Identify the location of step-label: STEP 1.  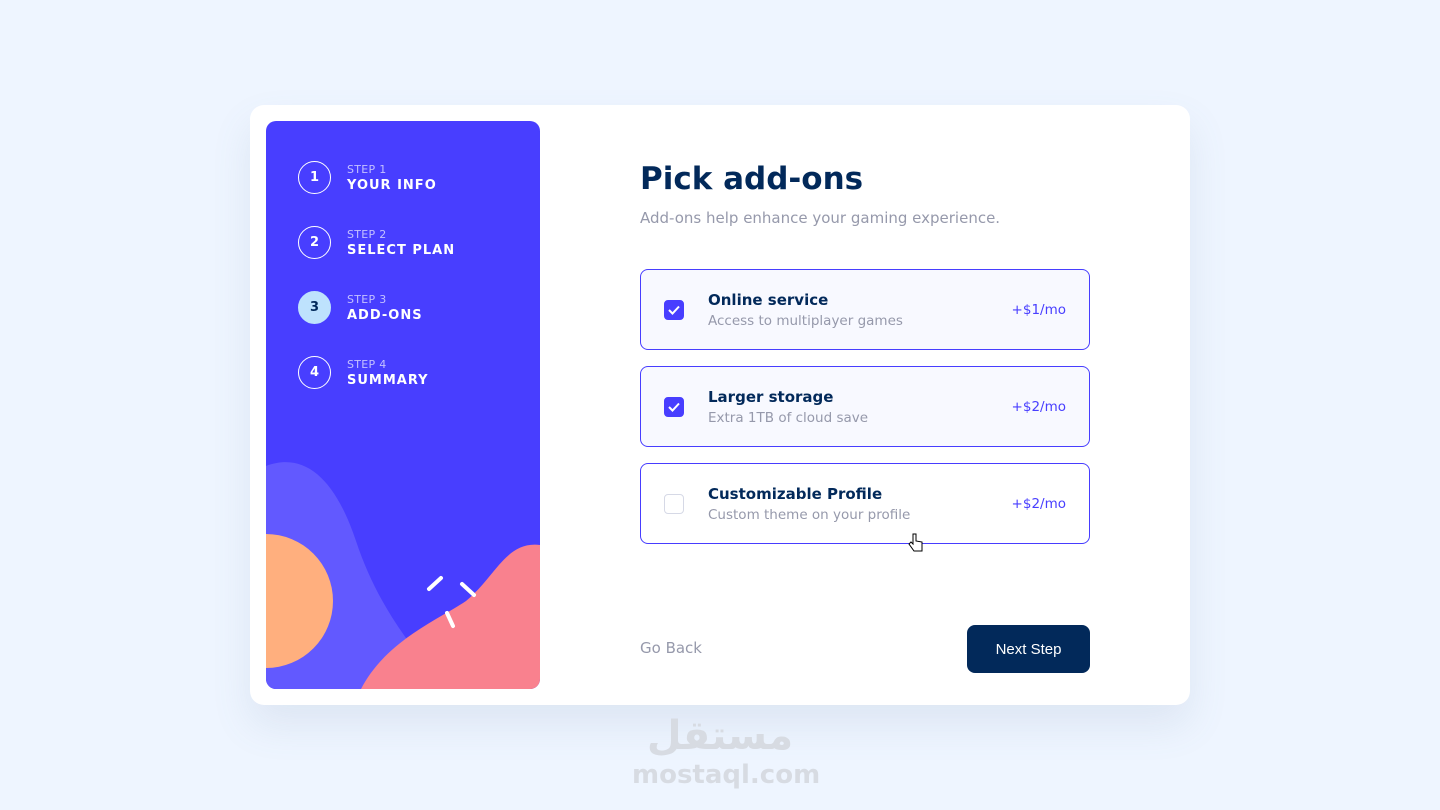
(367, 169).